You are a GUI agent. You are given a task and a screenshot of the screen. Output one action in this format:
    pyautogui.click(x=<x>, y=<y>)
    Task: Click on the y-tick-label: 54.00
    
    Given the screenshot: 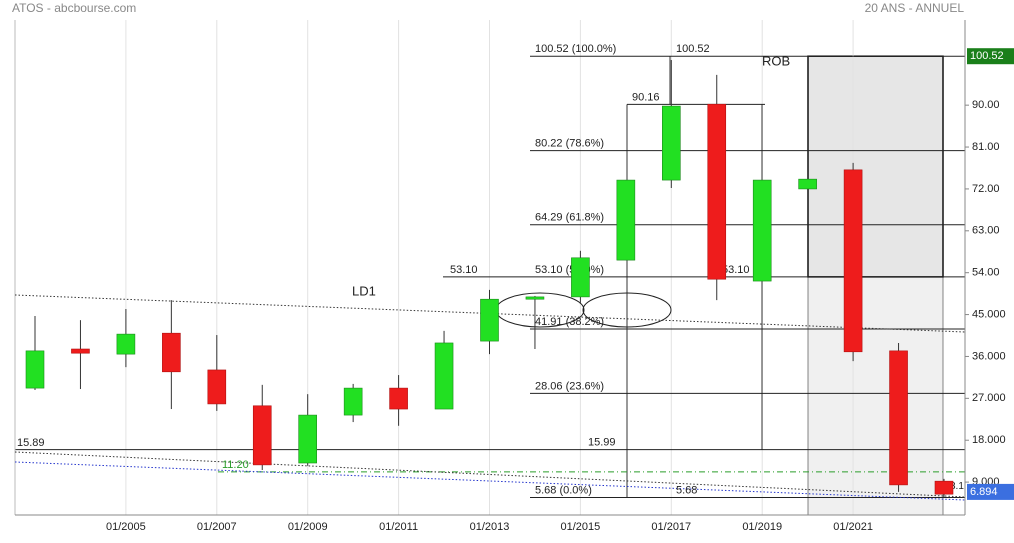 What is the action you would take?
    pyautogui.click(x=986, y=273)
    